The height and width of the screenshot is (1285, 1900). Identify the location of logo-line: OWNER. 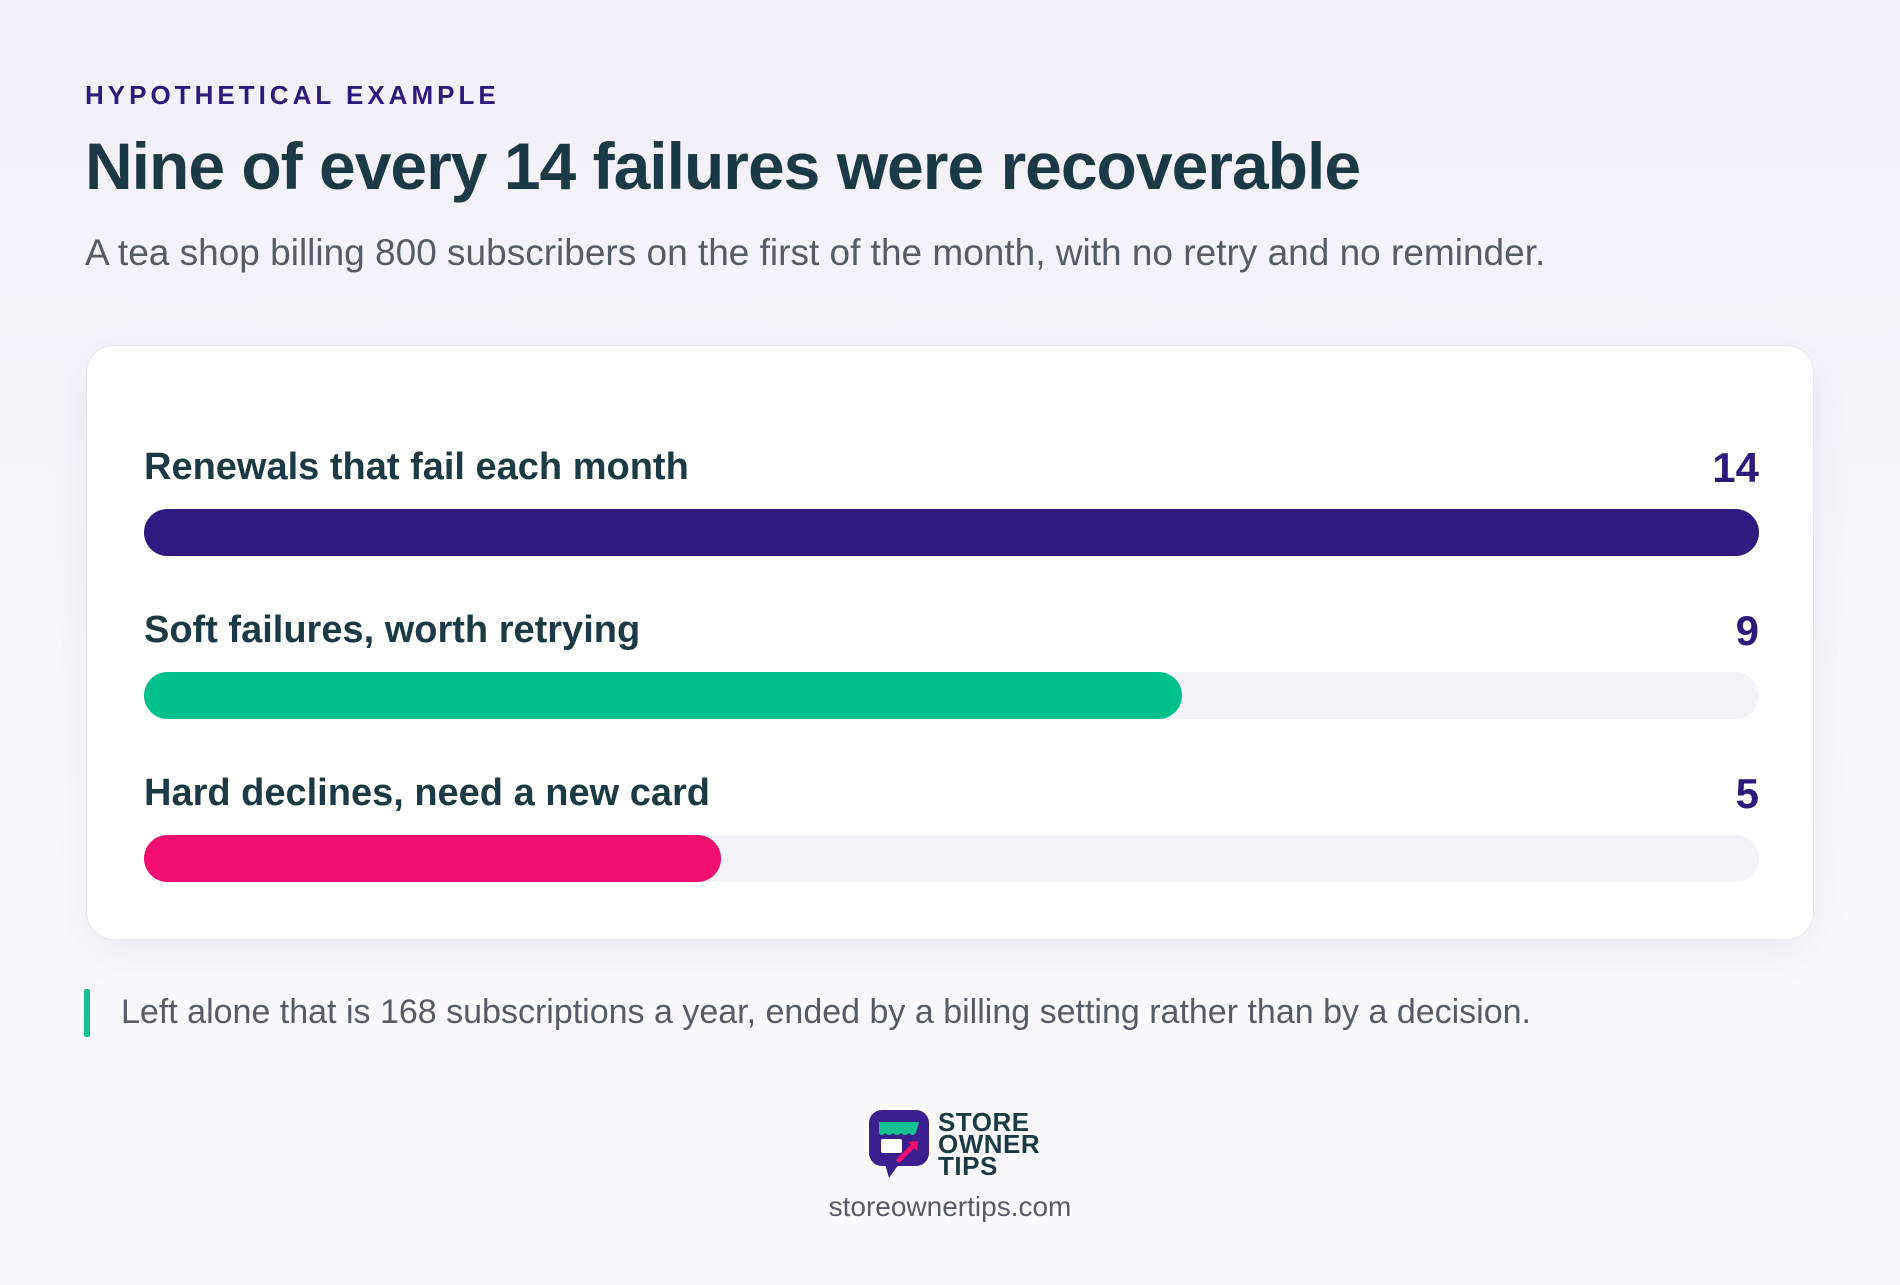
(989, 1144).